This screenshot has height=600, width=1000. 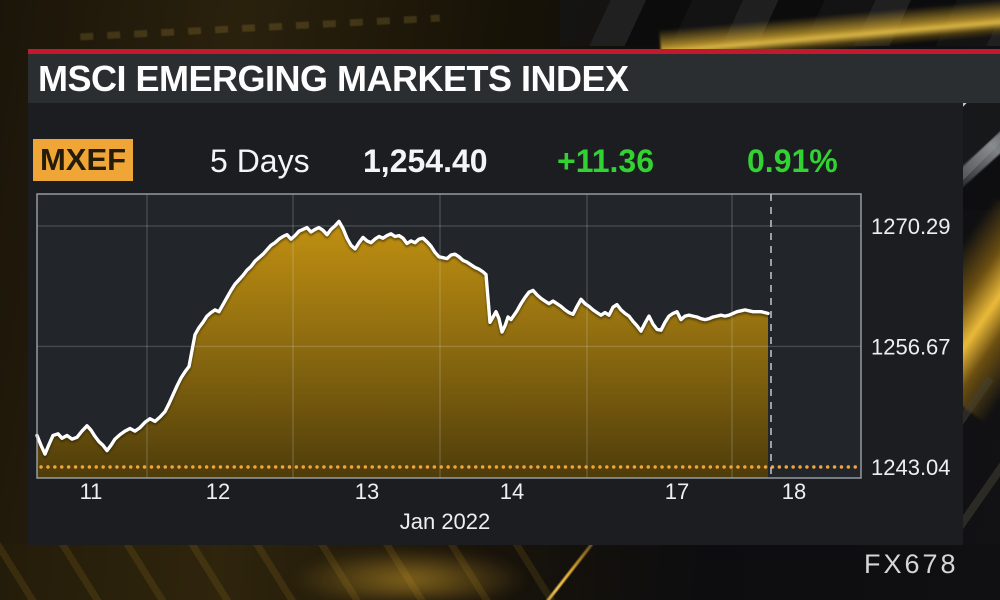 What do you see at coordinates (911, 346) in the screenshot?
I see `y-tick-label: 1256.67` at bounding box center [911, 346].